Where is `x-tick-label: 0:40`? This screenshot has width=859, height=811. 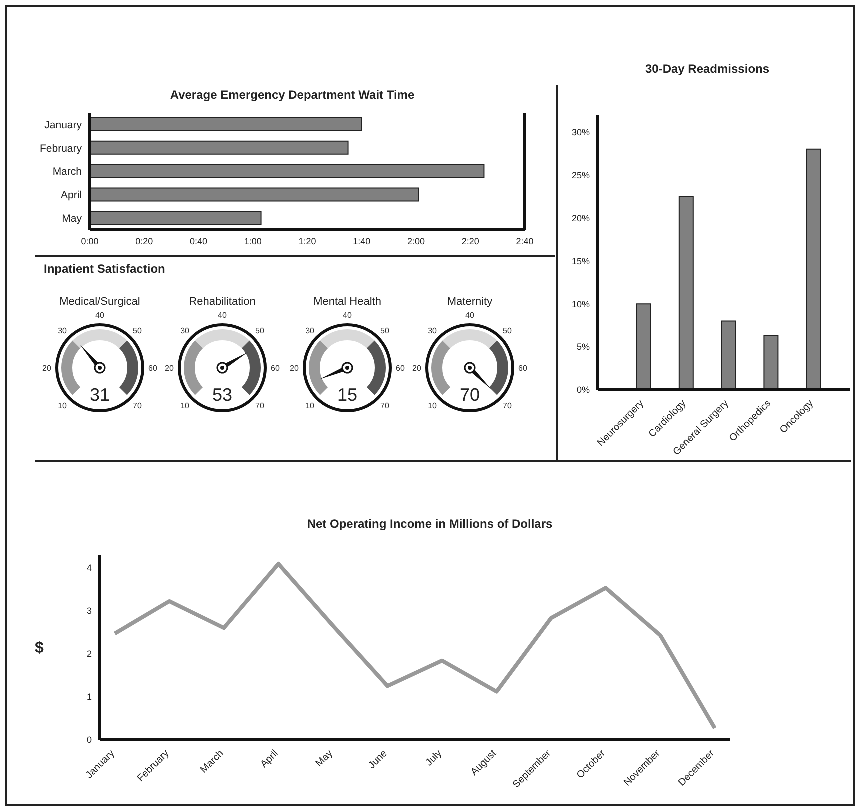 x-tick-label: 0:40 is located at coordinates (199, 241).